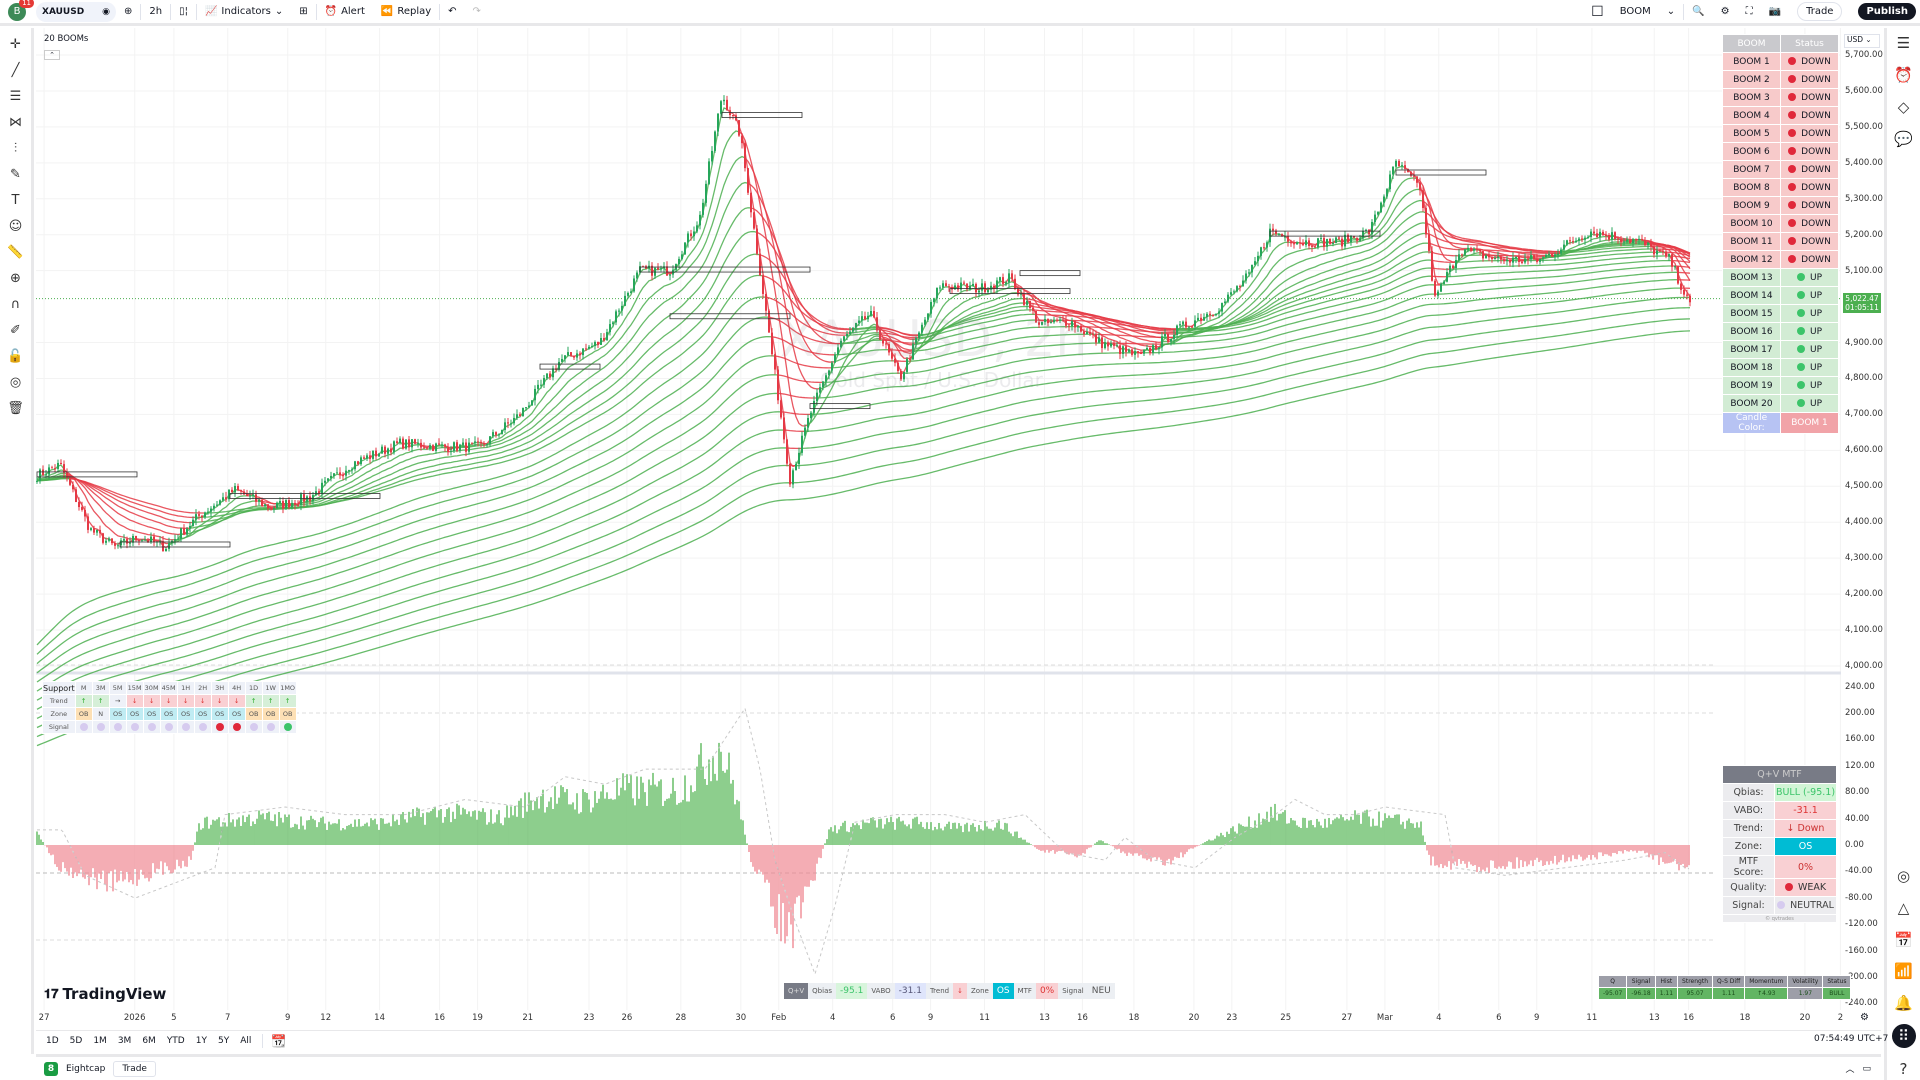 The height and width of the screenshot is (1080, 1920). What do you see at coordinates (1864, 90) in the screenshot?
I see `price-tick: 5,600.00` at bounding box center [1864, 90].